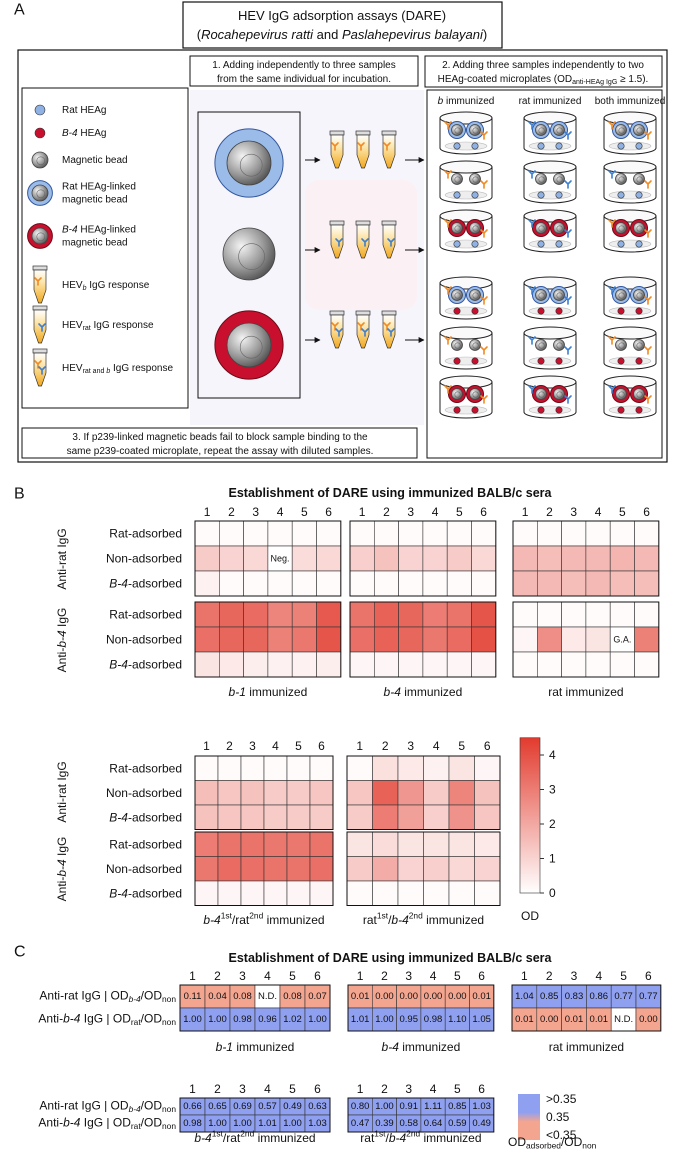  What do you see at coordinates (390, 920) in the screenshot?
I see `text-span: /` at bounding box center [390, 920].